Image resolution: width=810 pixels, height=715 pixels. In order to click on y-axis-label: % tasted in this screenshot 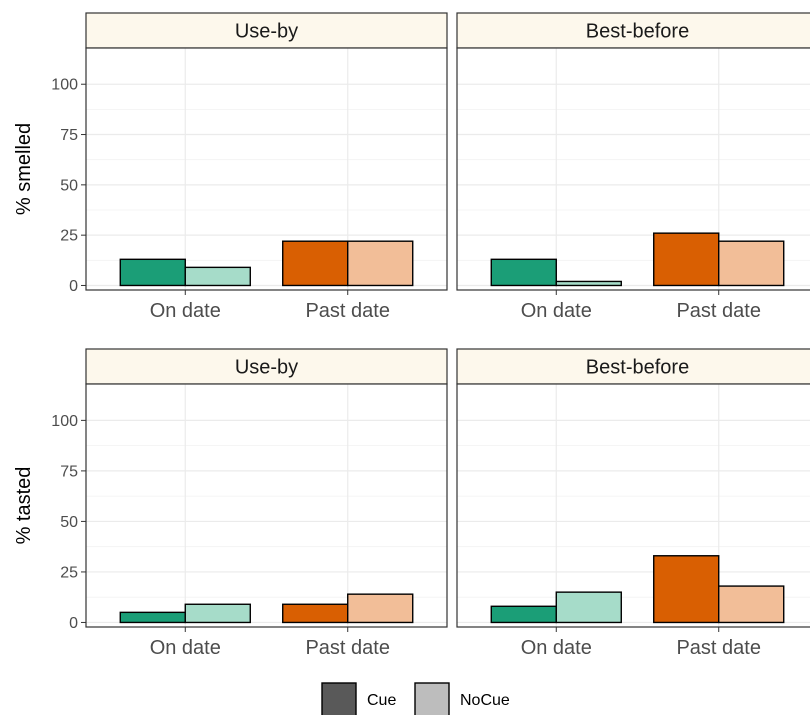, I will do `click(24, 506)`.